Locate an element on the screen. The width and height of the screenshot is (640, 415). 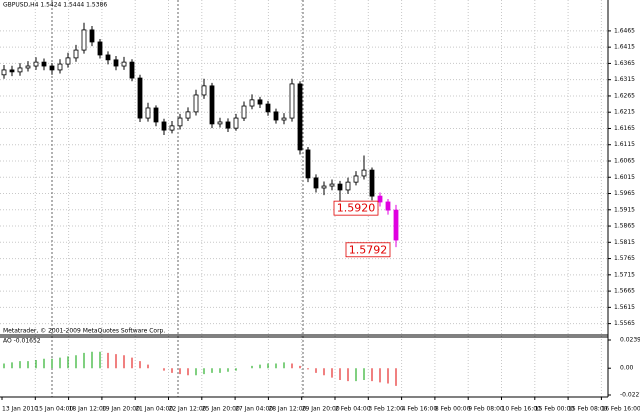
y-tick-label: 1.5565 is located at coordinates (624, 323).